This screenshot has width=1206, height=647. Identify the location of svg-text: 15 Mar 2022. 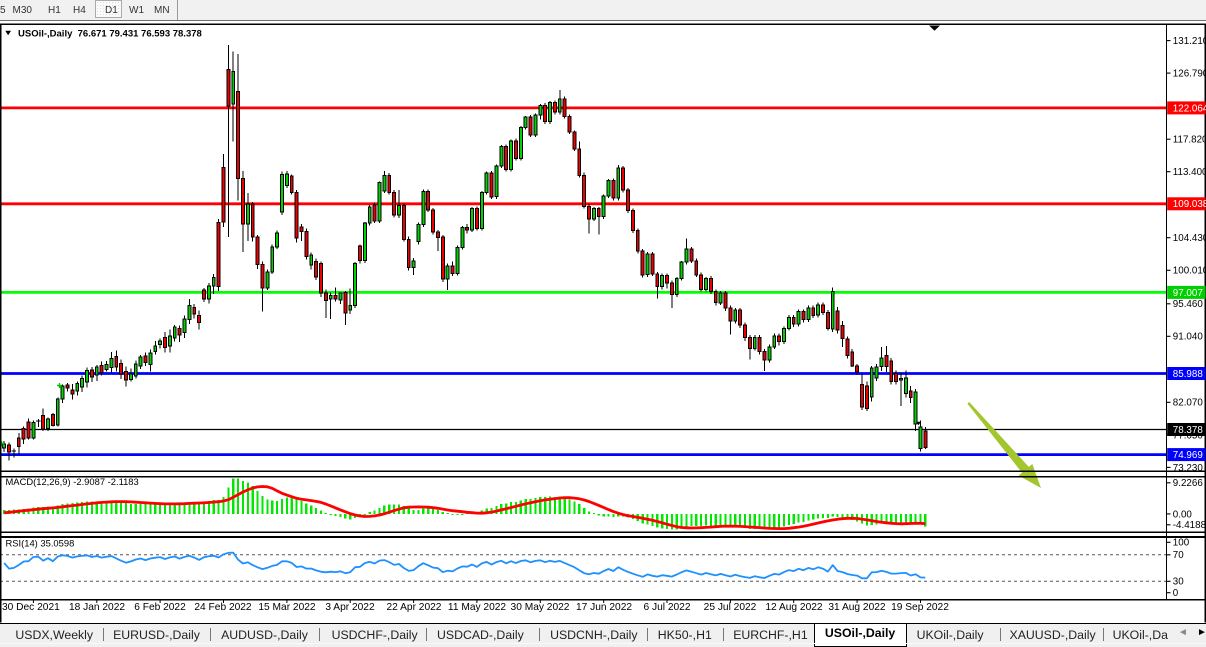
(287, 607).